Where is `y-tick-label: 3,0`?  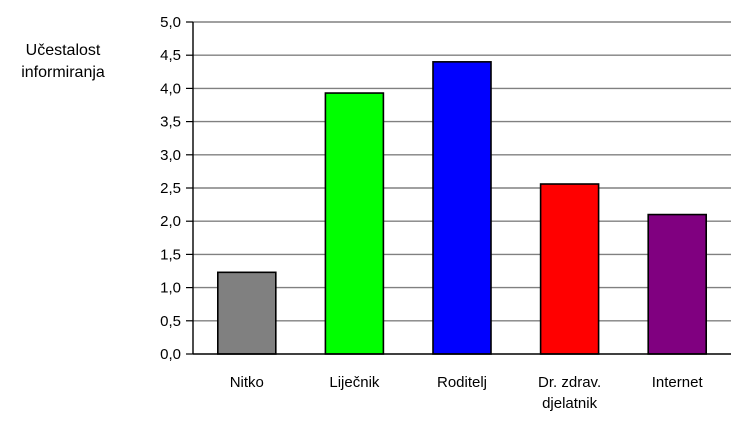 y-tick-label: 3,0 is located at coordinates (170, 155).